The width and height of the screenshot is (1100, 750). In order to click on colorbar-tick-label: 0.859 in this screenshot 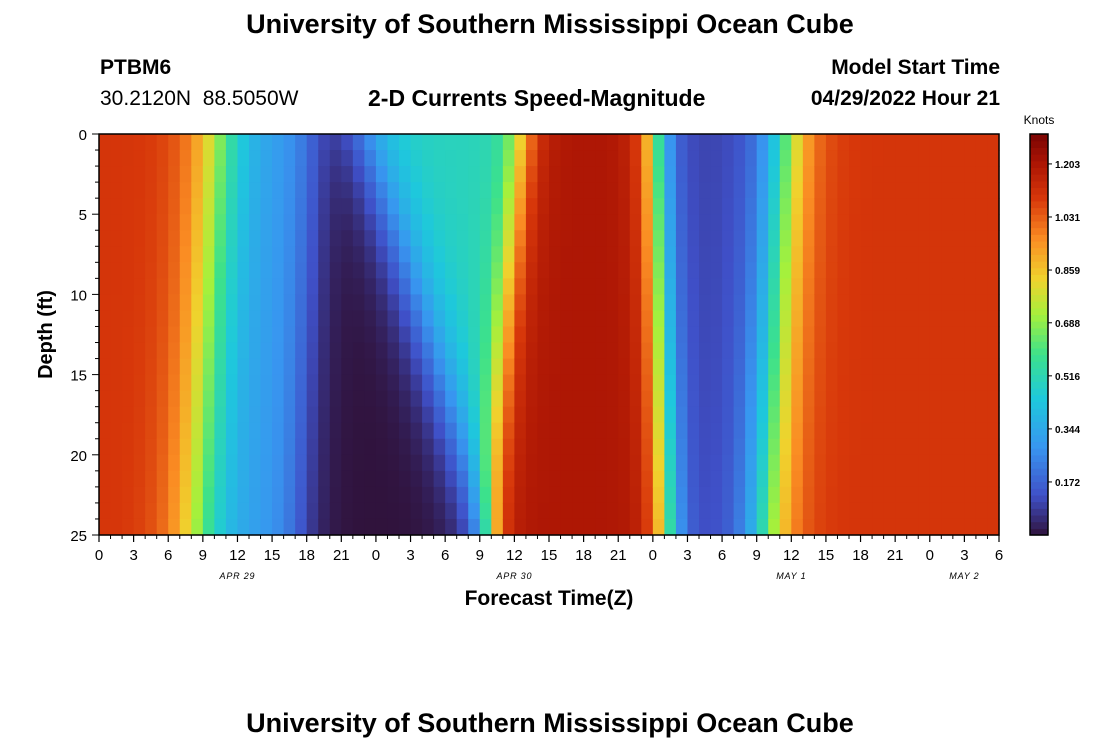, I will do `click(1067, 271)`.